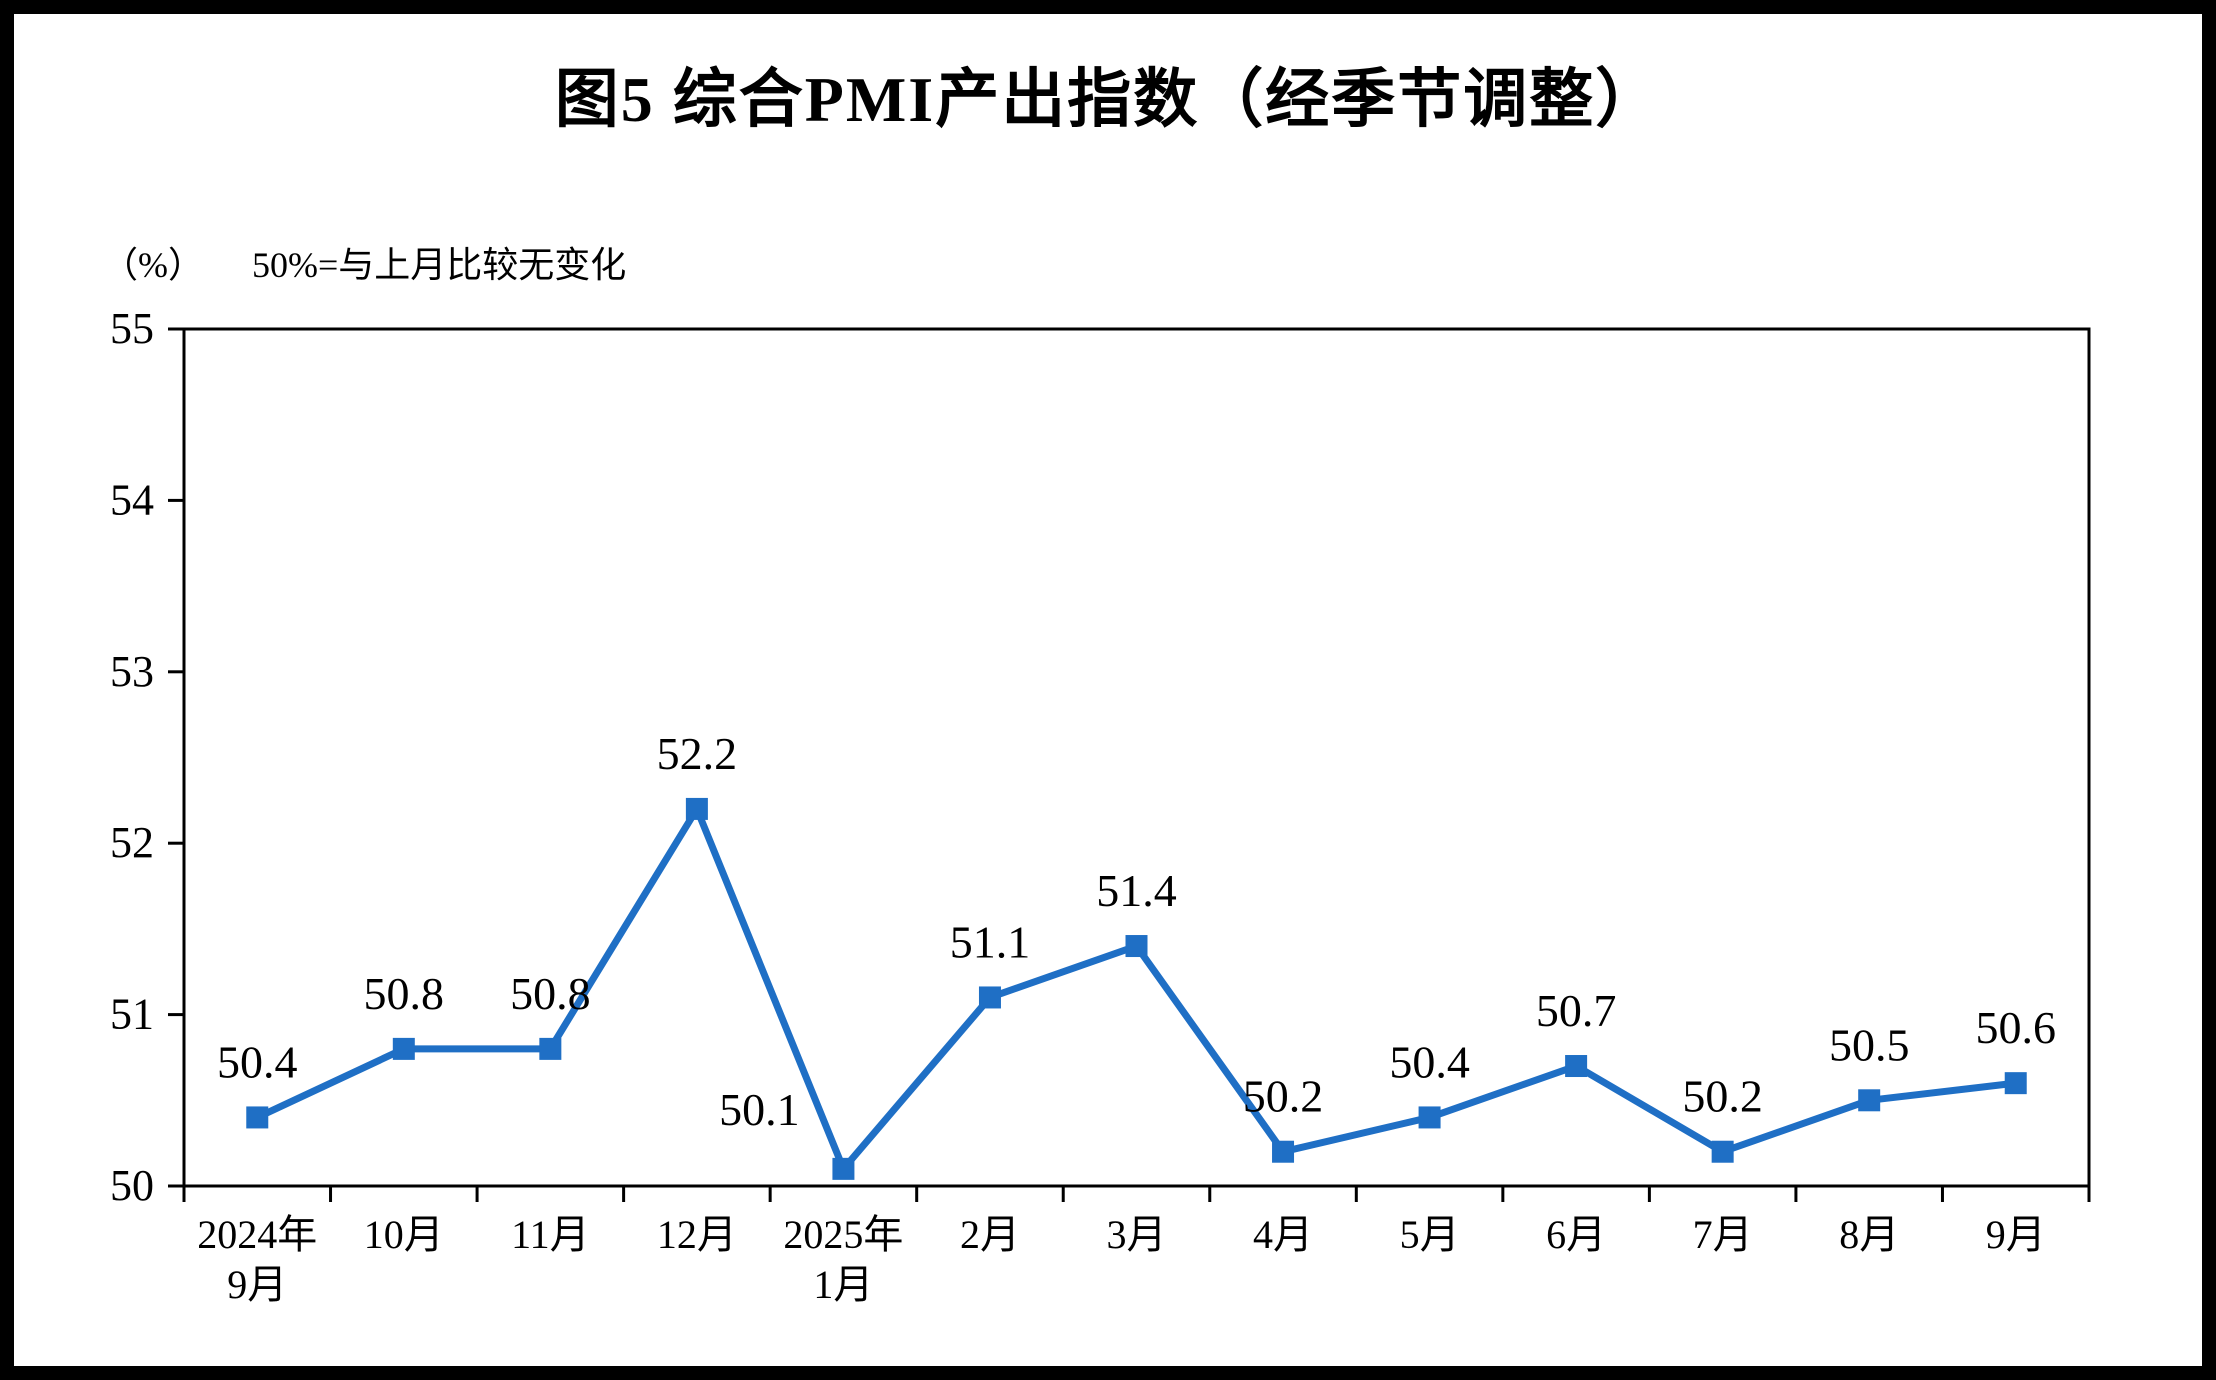 The width and height of the screenshot is (2216, 1380). Describe the element at coordinates (843, 1259) in the screenshot. I see `x-axis-category-label: 2025年 1月` at that location.